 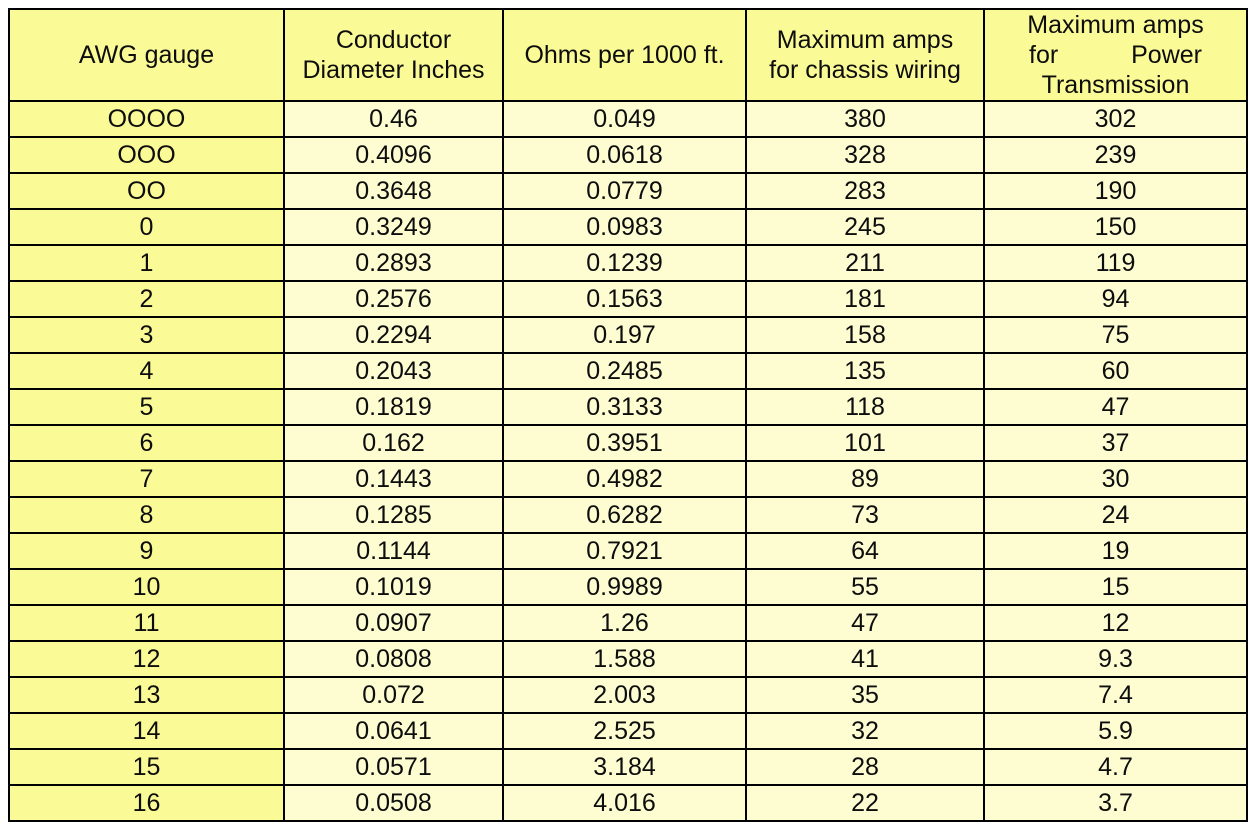 What do you see at coordinates (624, 623) in the screenshot?
I see `value-cell: 1.26` at bounding box center [624, 623].